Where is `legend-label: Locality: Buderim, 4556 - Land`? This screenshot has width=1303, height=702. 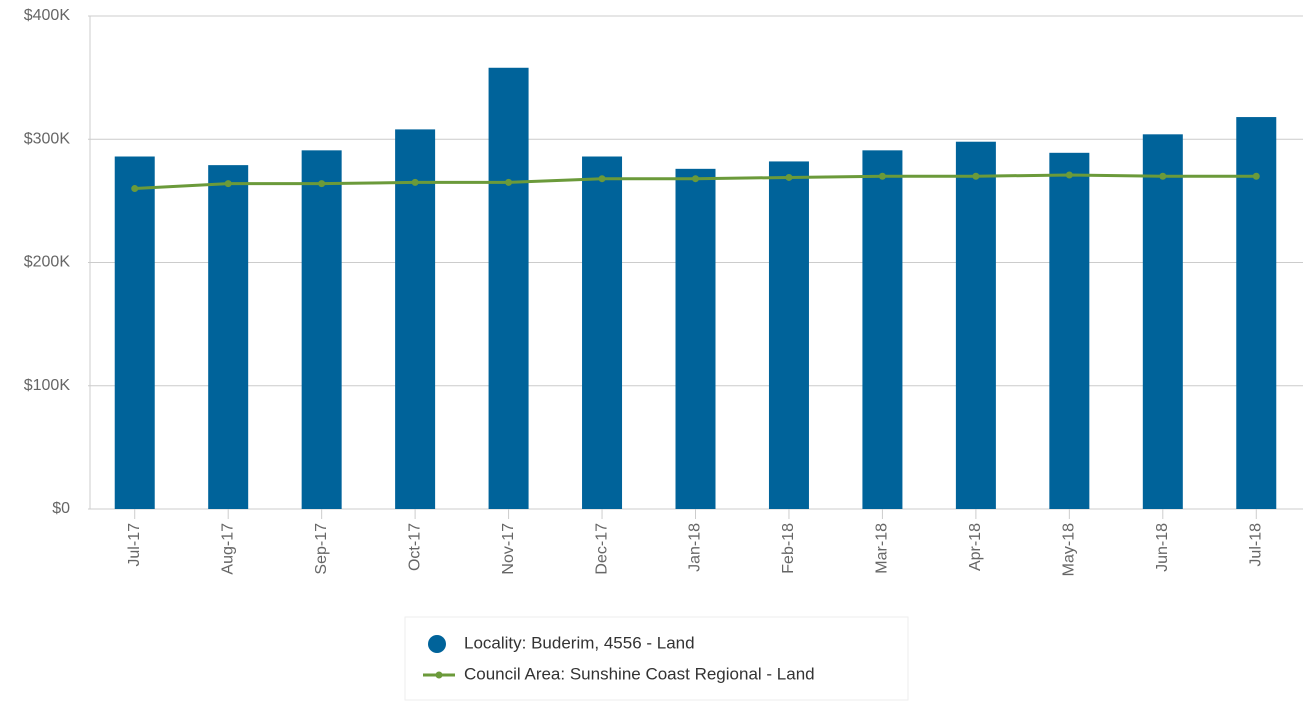 legend-label: Locality: Buderim, 4556 - Land is located at coordinates (579, 642).